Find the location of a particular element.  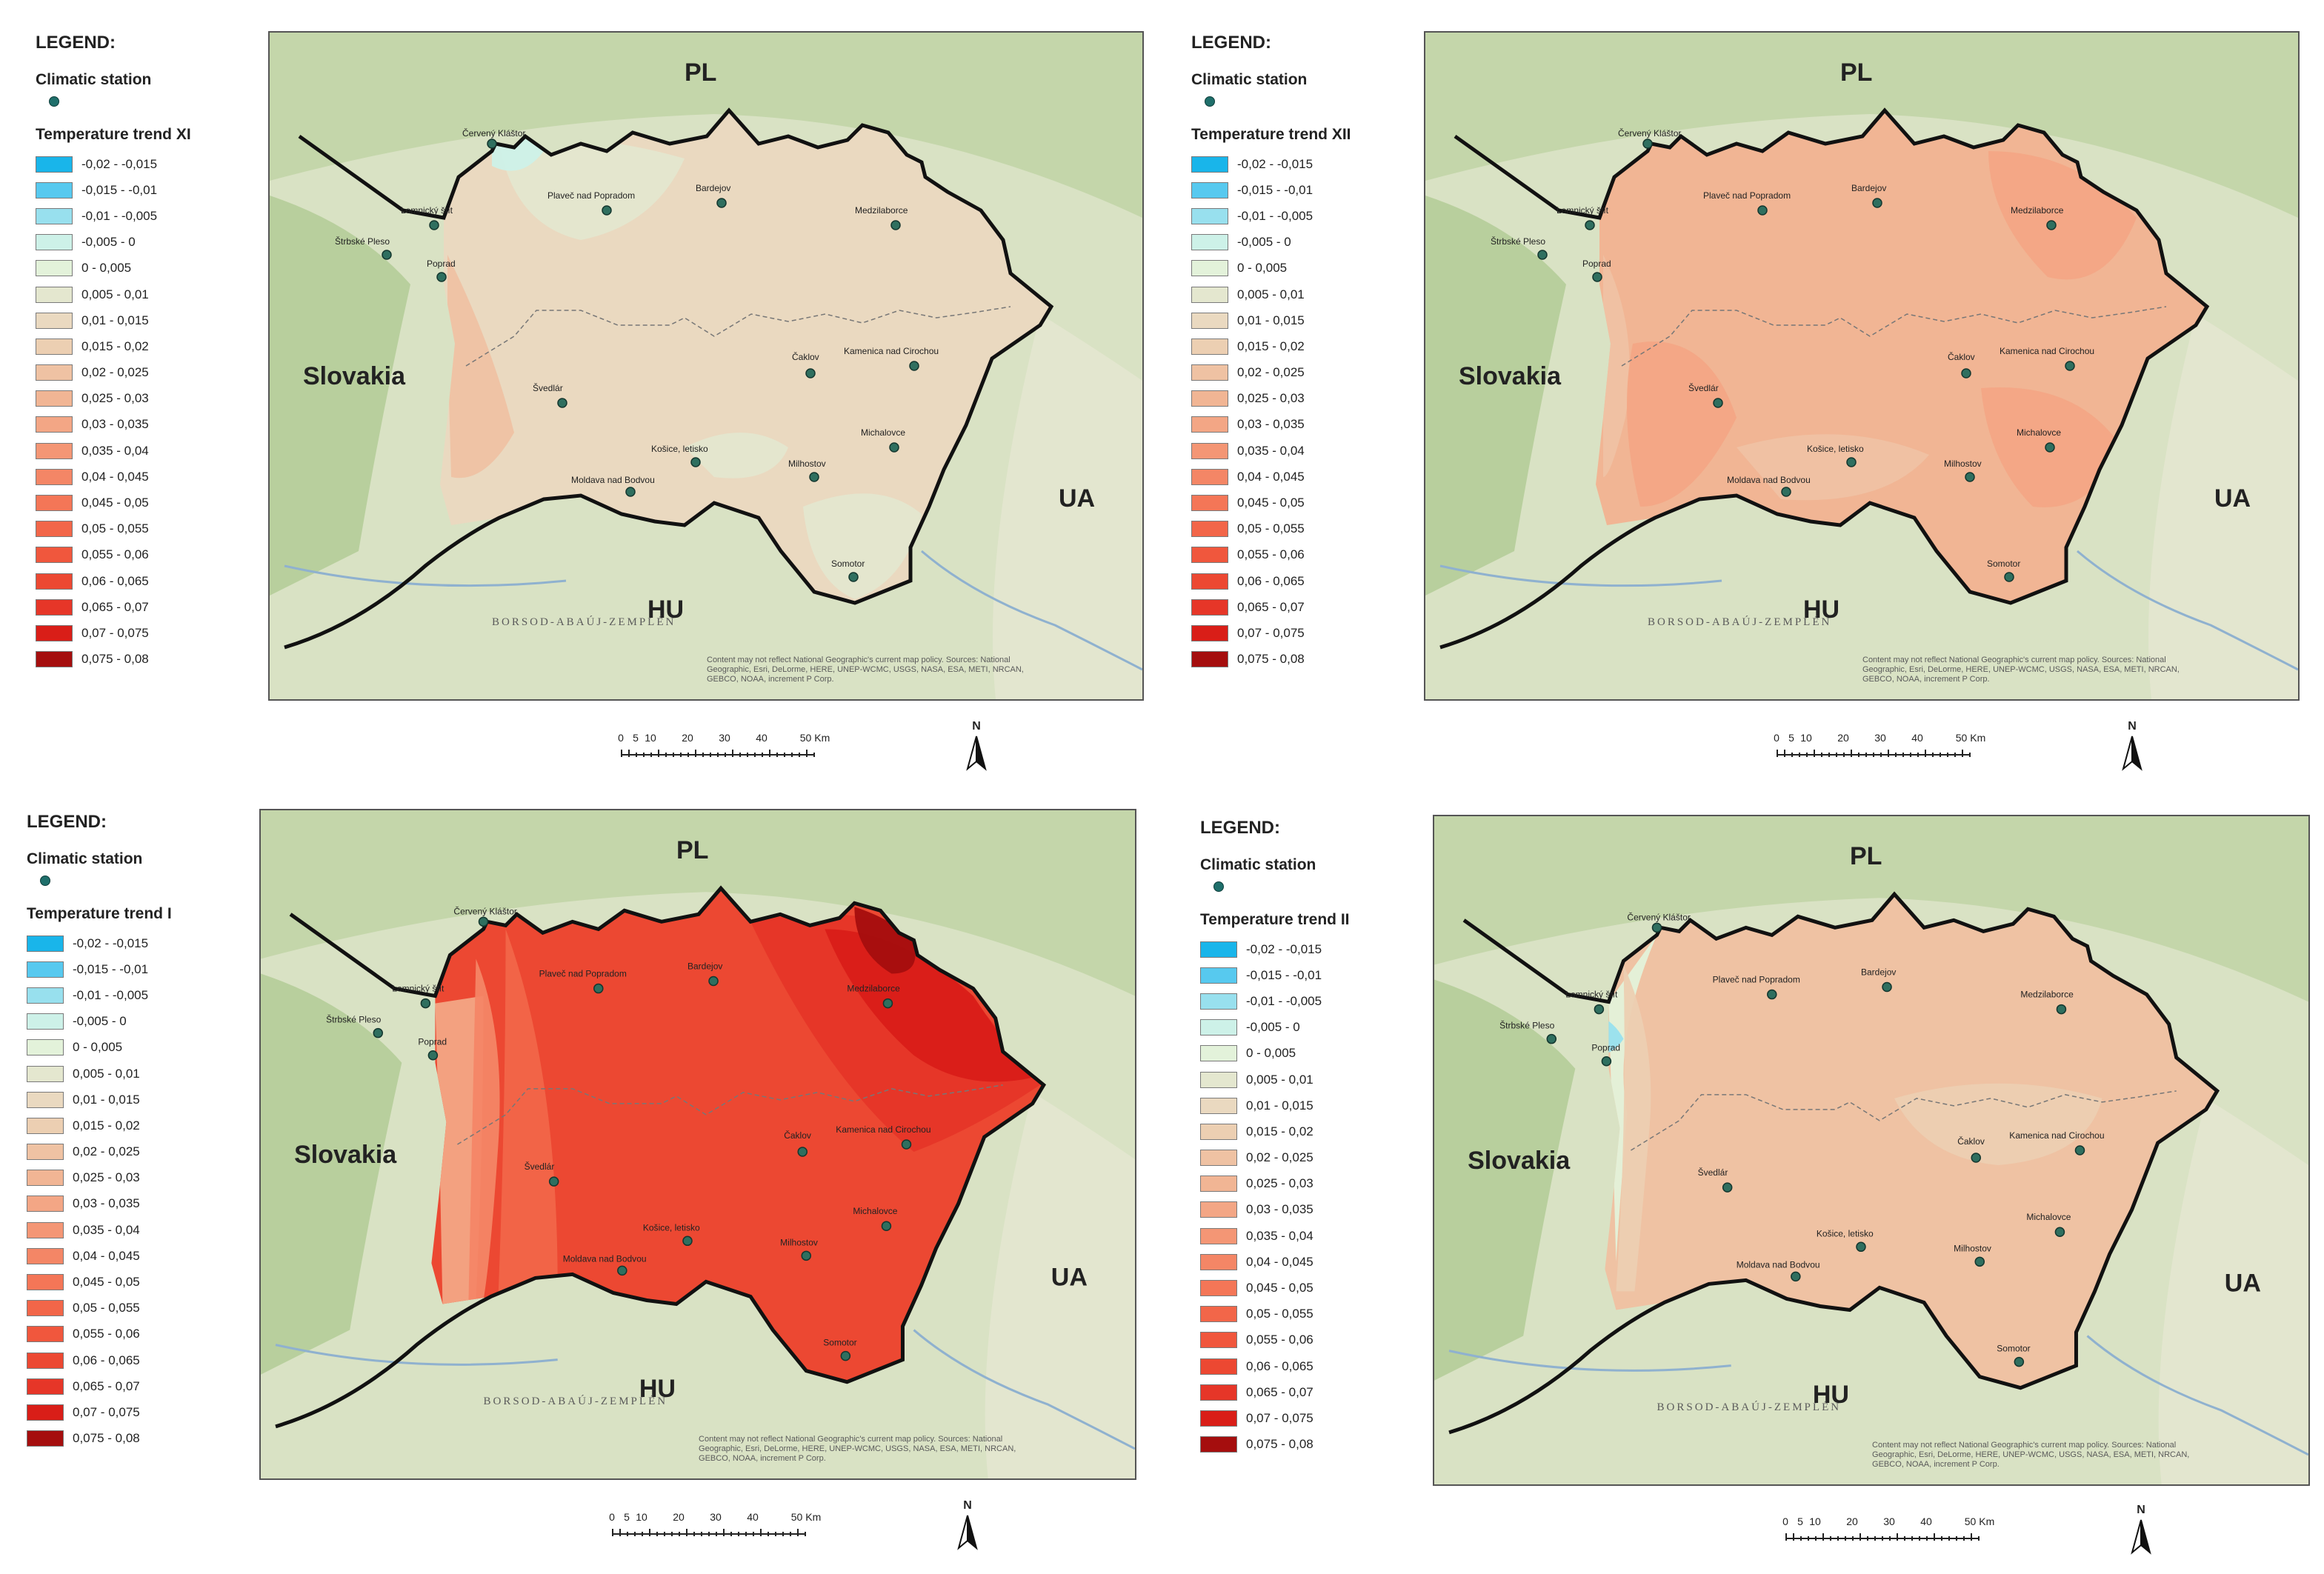

legend-class-label: 0,07 - 0,075 is located at coordinates (1280, 1418).